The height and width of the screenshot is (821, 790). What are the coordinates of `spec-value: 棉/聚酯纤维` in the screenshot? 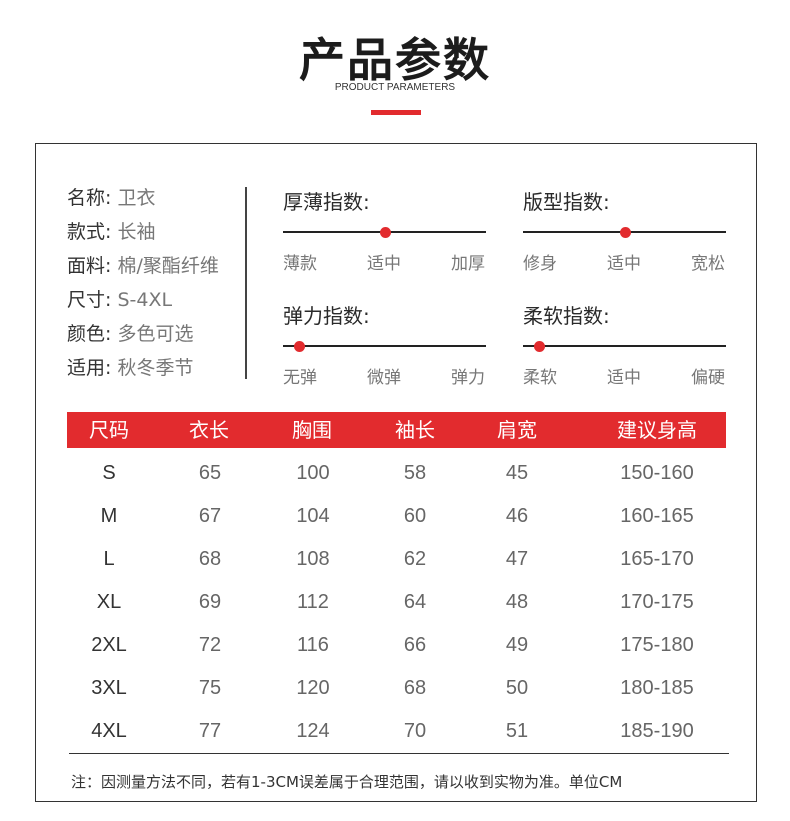 It's located at (168, 266).